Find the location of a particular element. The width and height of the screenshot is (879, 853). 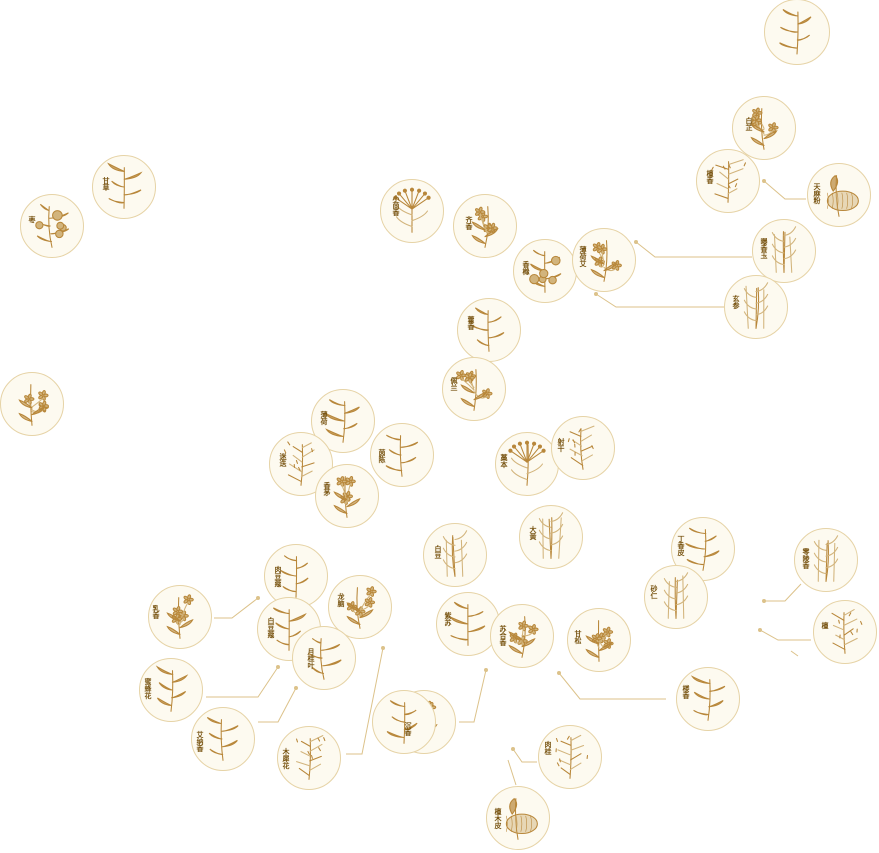

herb-label: 佩兰 is located at coordinates (454, 384).